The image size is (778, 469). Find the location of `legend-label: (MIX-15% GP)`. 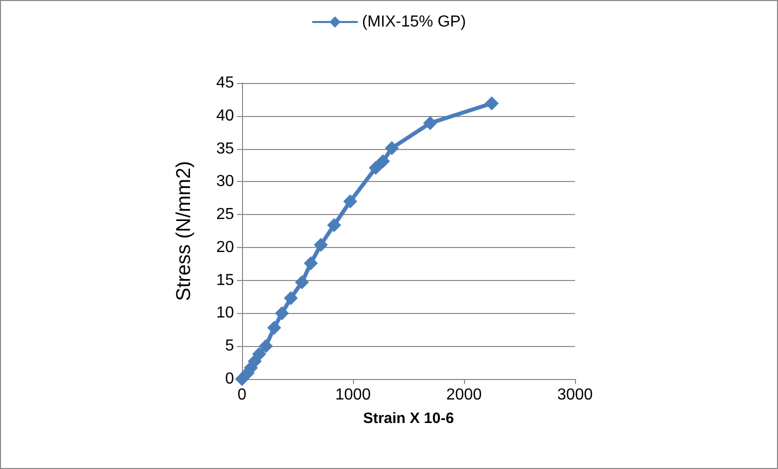

legend-label: (MIX-15% GP) is located at coordinates (414, 22).